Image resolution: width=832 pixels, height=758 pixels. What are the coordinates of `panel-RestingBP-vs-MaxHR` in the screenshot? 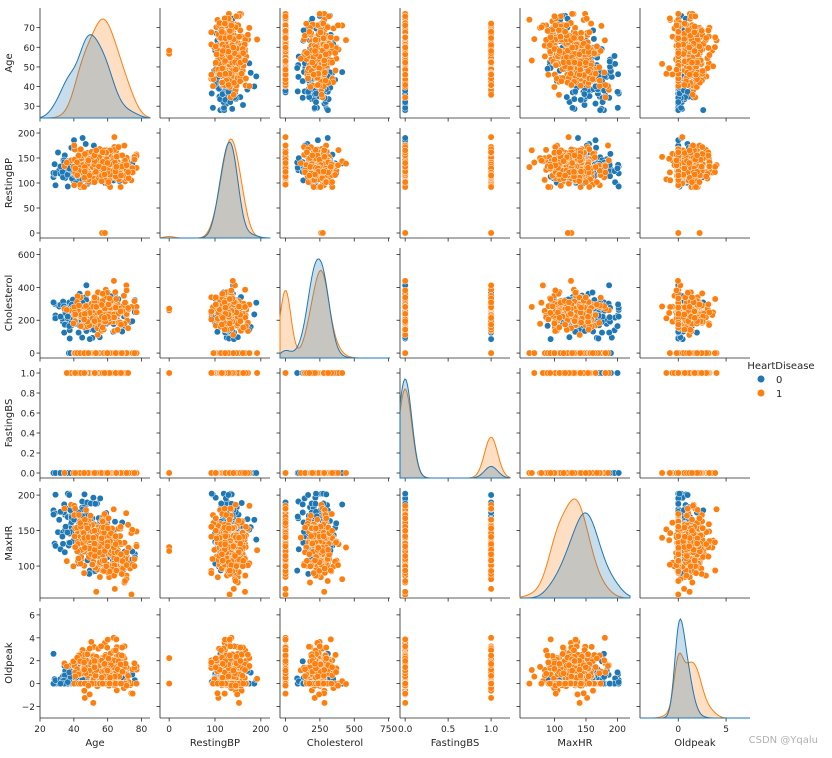 It's located at (573, 185).